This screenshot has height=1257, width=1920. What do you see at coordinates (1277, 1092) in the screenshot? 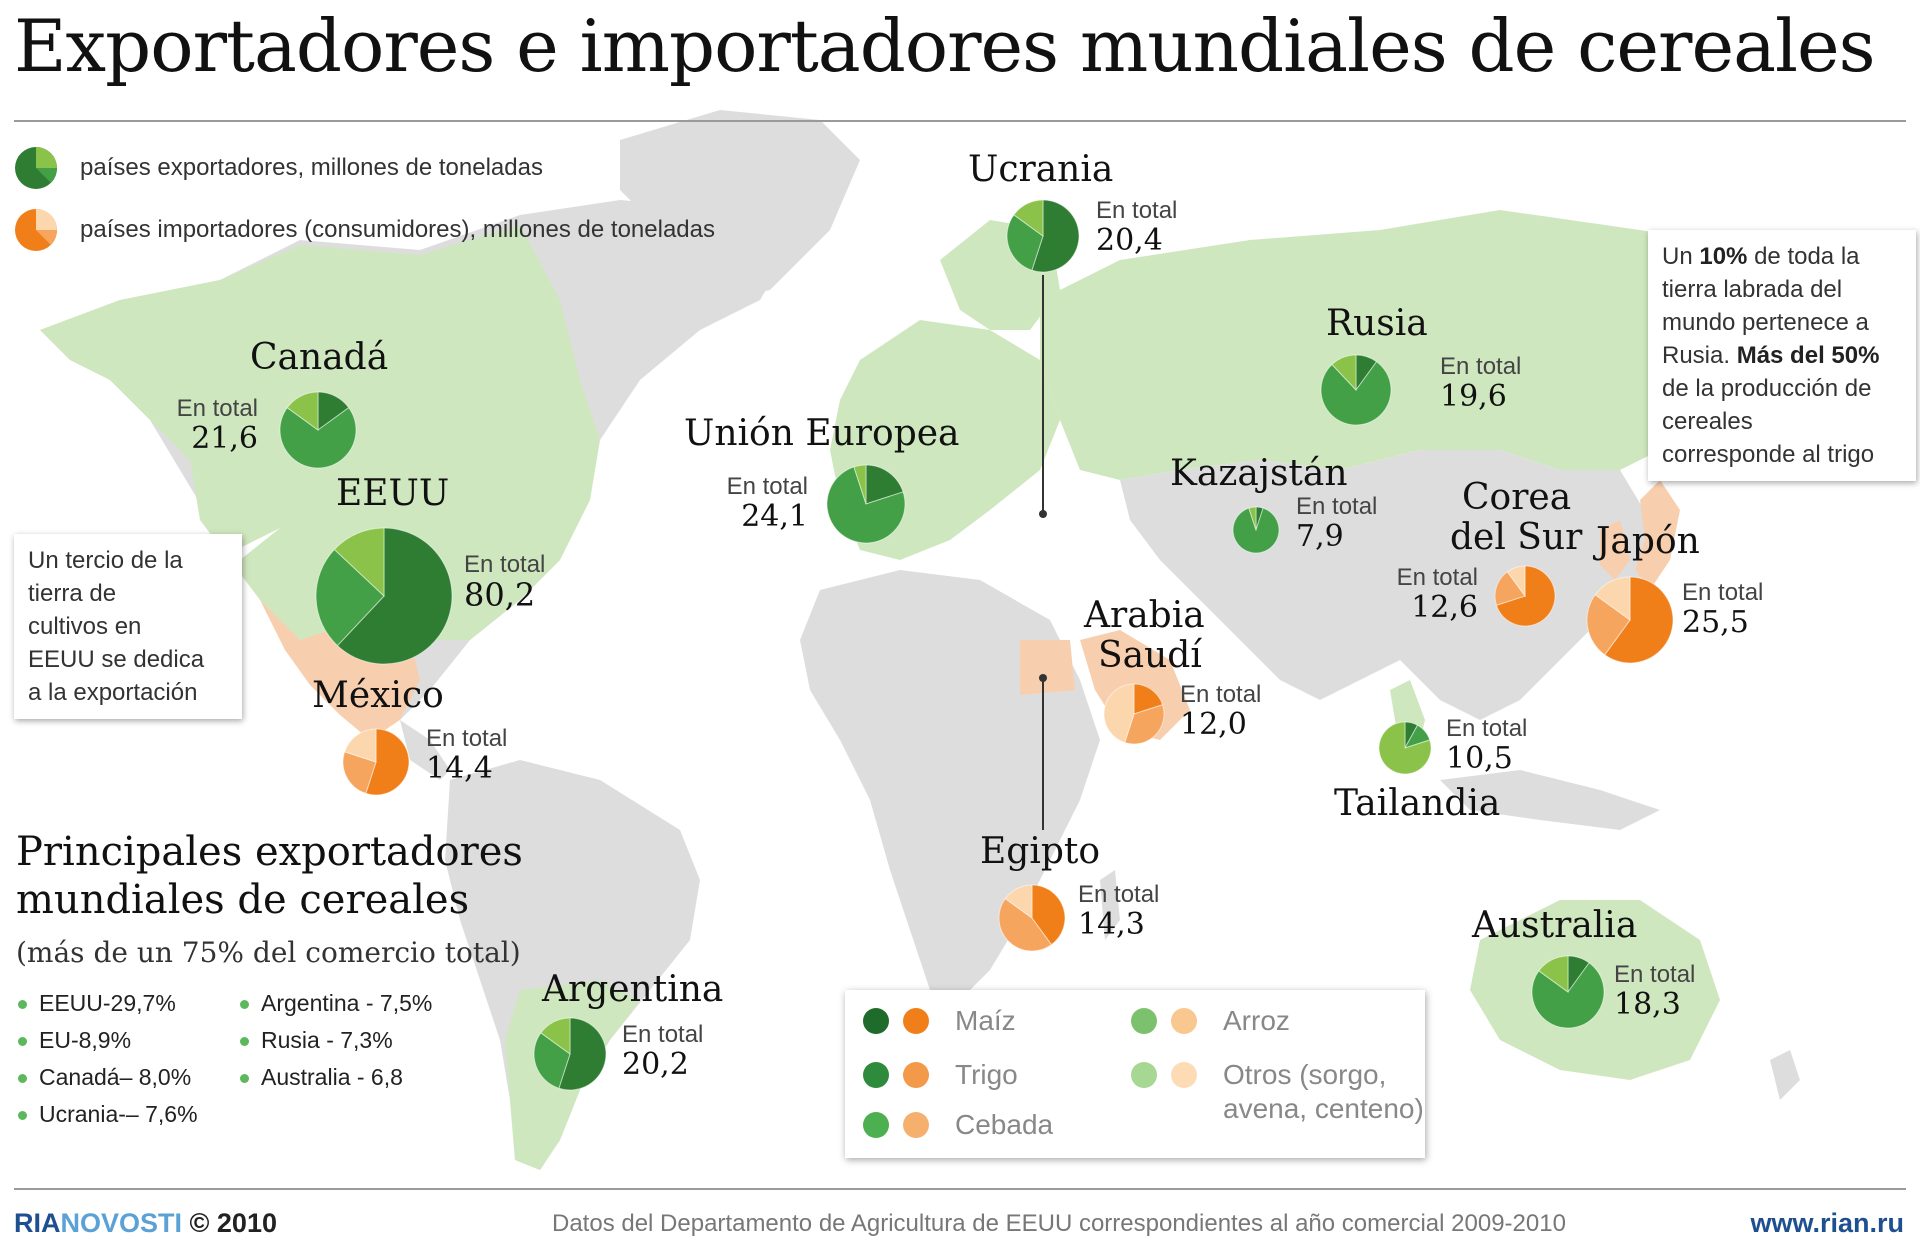
I see `crop-otros: Otros (sorgo, avena, centeno)` at bounding box center [1277, 1092].